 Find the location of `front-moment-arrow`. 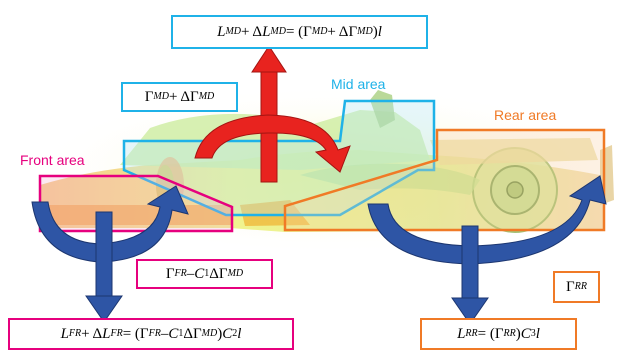

front-moment-arrow is located at coordinates (110, 224).